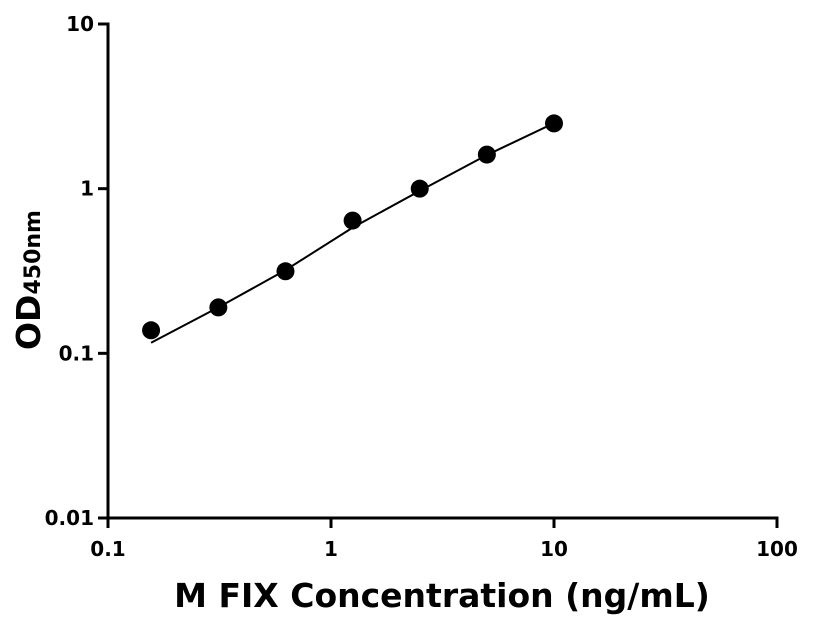  Describe the element at coordinates (331, 549) in the screenshot. I see `x-tick-label: 1` at that location.